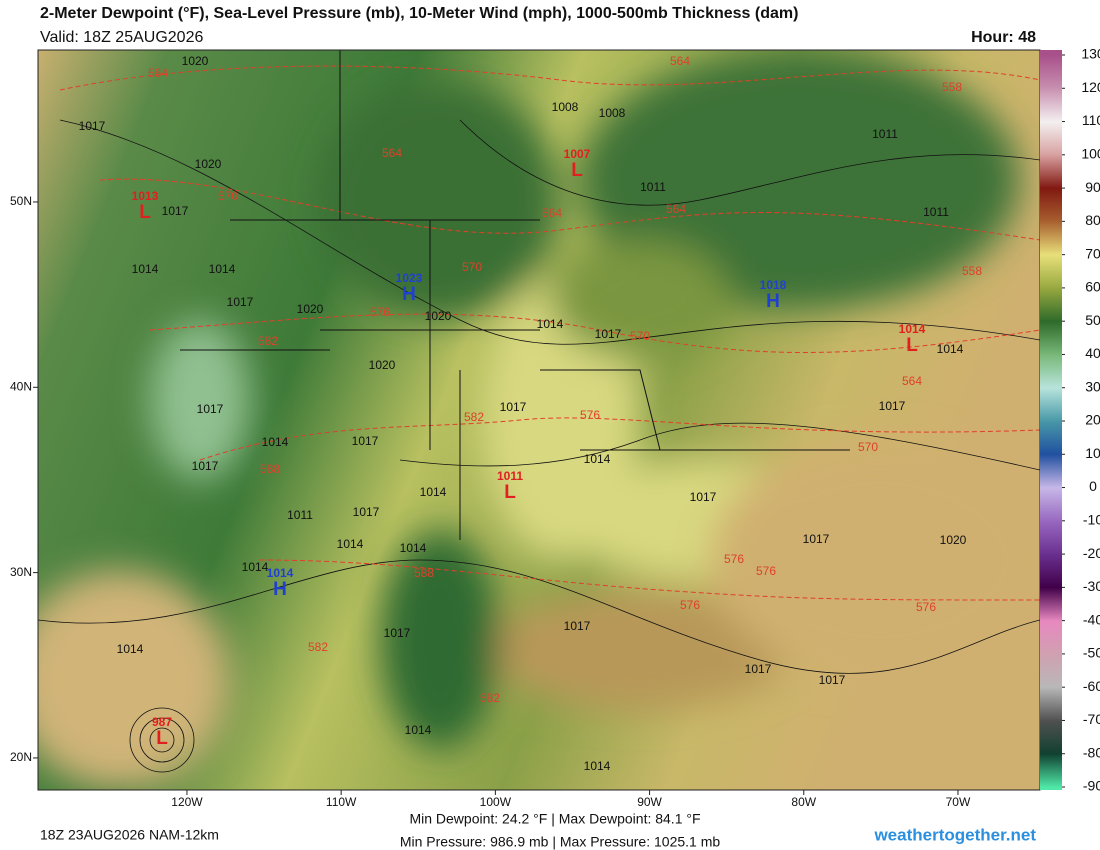  Describe the element at coordinates (162, 722) in the screenshot. I see `center-value: 987` at that location.